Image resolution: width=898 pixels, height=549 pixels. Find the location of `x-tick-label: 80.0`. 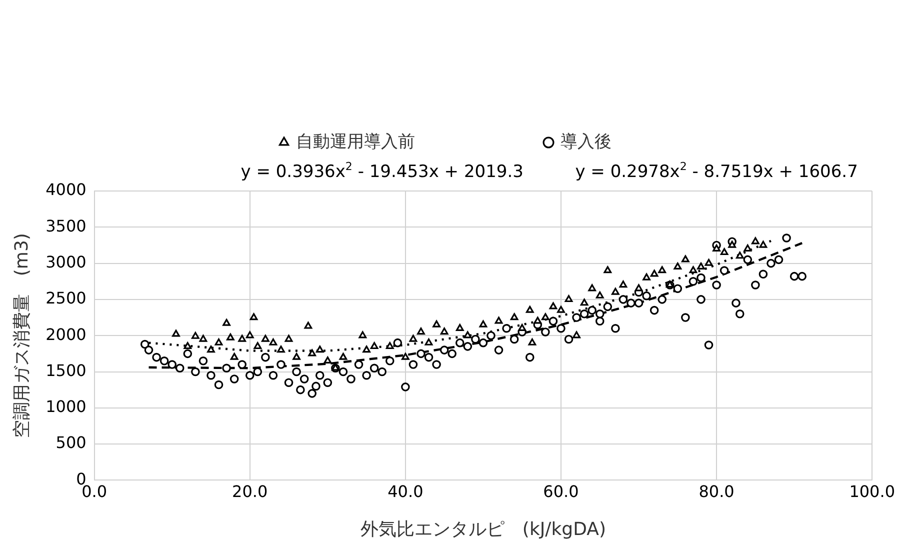

x-tick-label: 80.0 is located at coordinates (716, 491).